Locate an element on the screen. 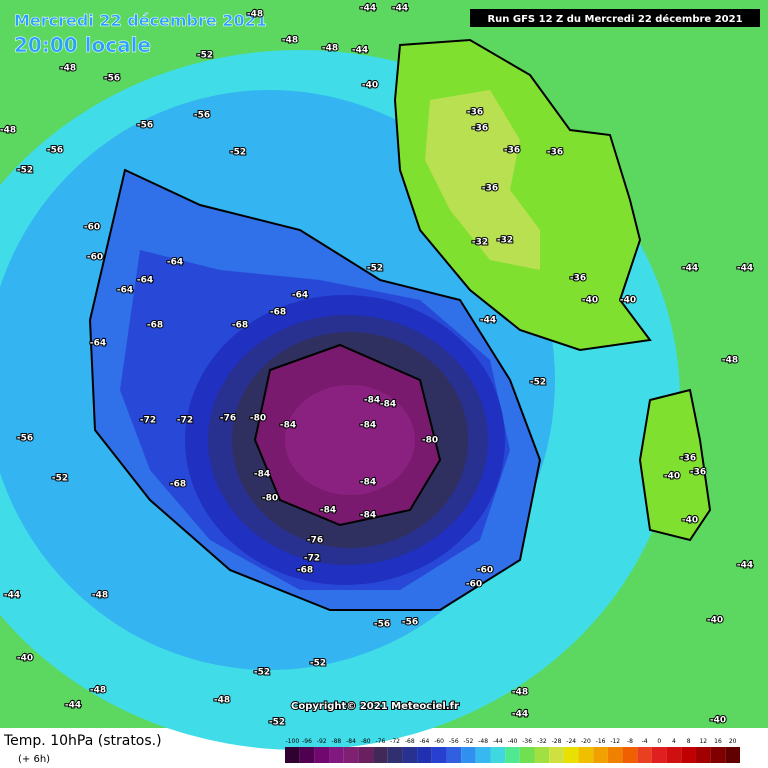 The height and width of the screenshot is (768, 768). legend-value: -56 is located at coordinates (454, 741).